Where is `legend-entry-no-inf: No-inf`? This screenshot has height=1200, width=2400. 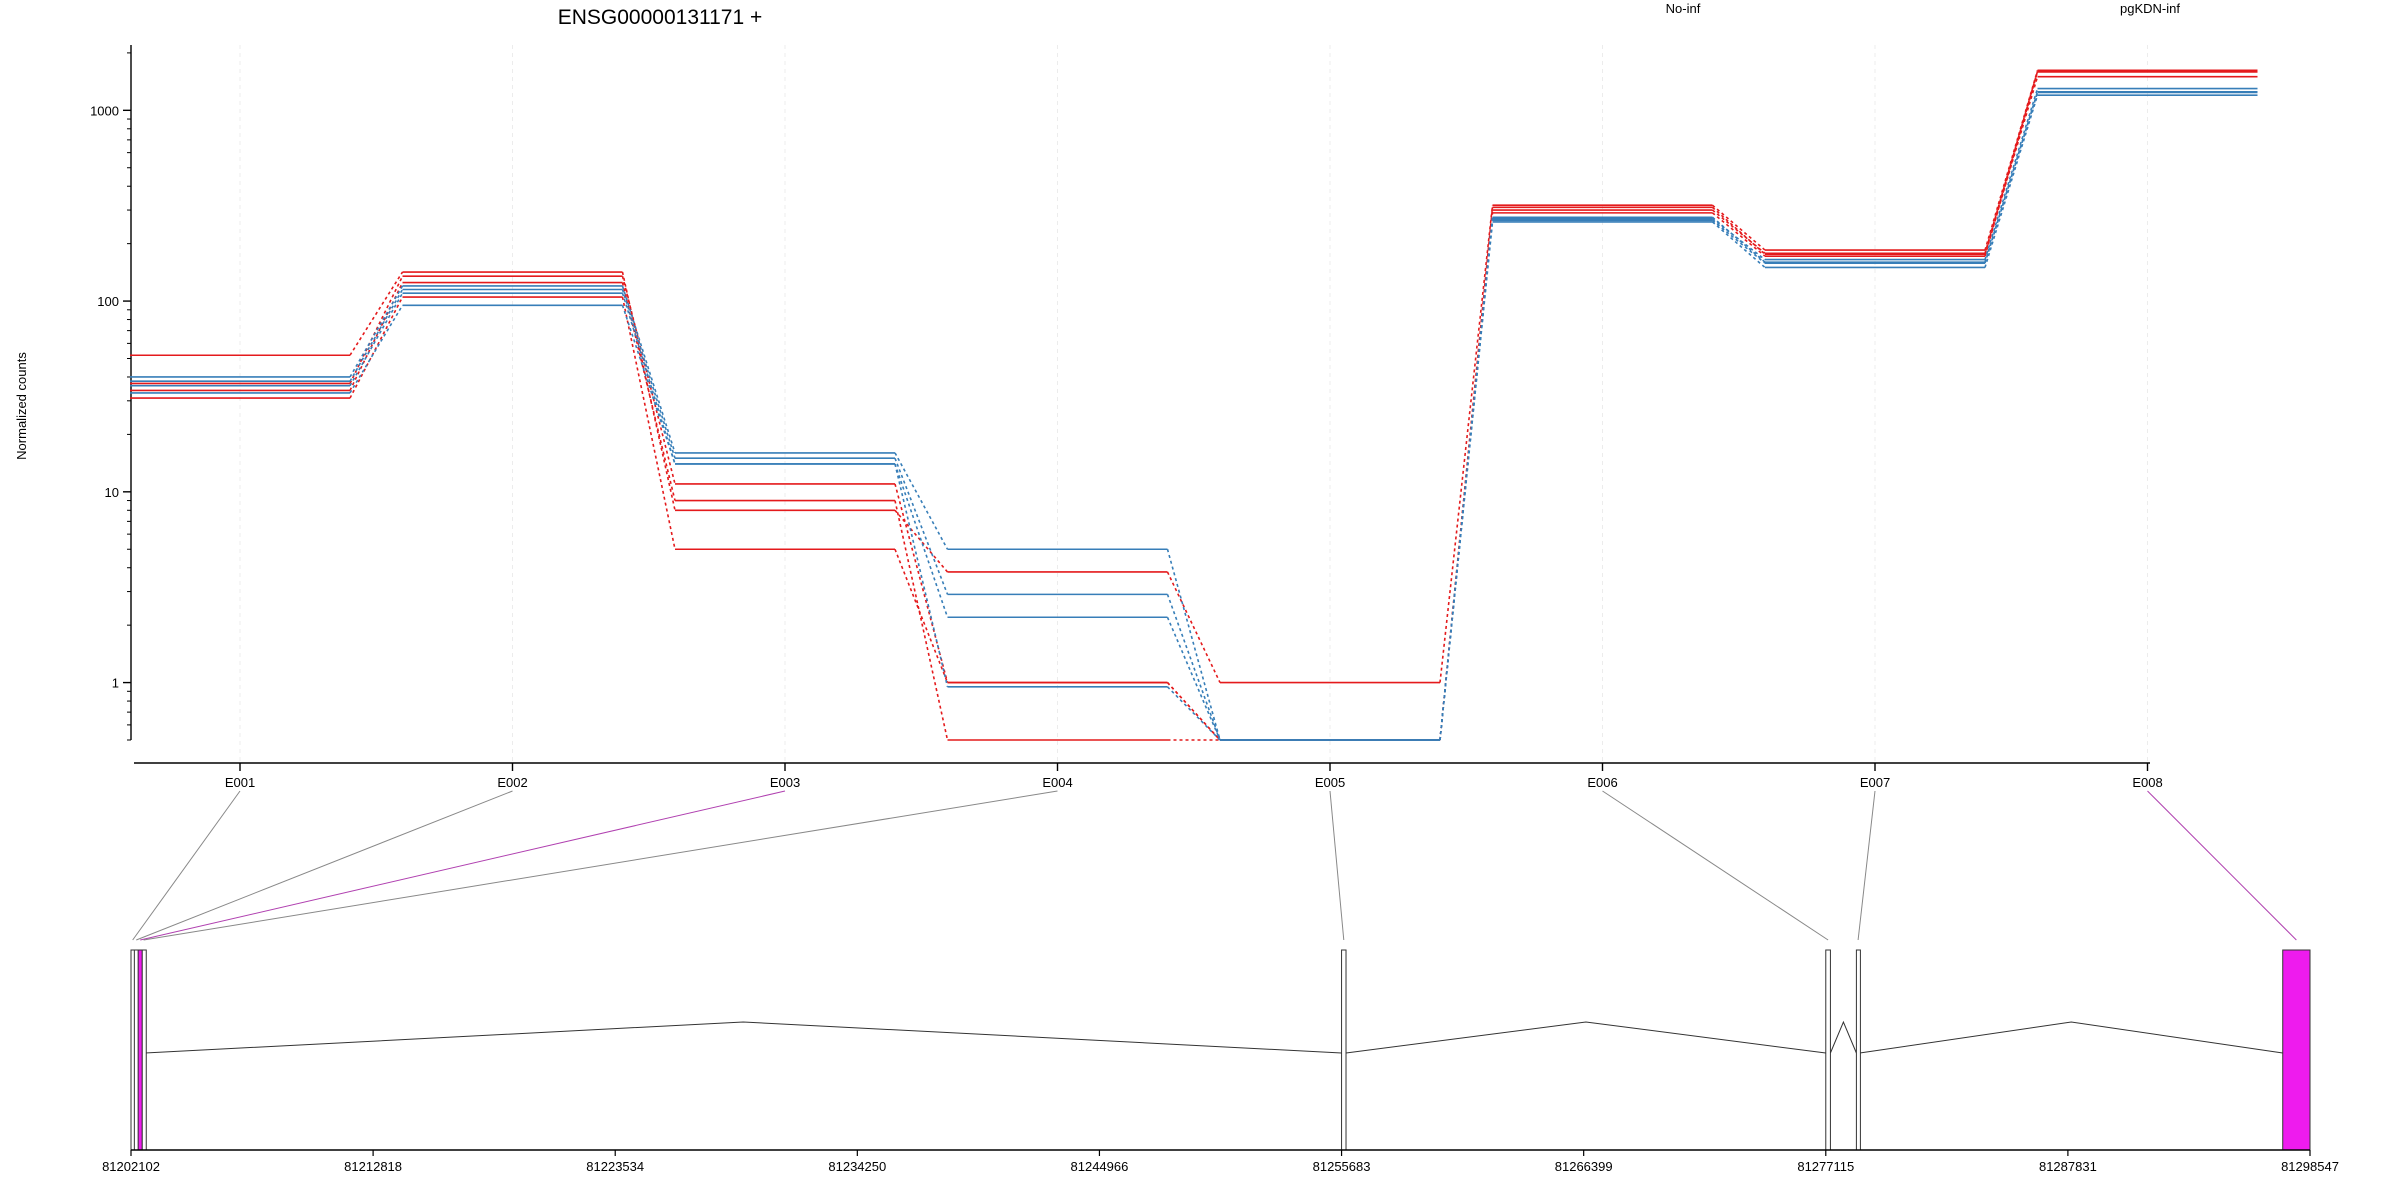 legend-entry-no-inf: No-inf is located at coordinates (1683, 8).